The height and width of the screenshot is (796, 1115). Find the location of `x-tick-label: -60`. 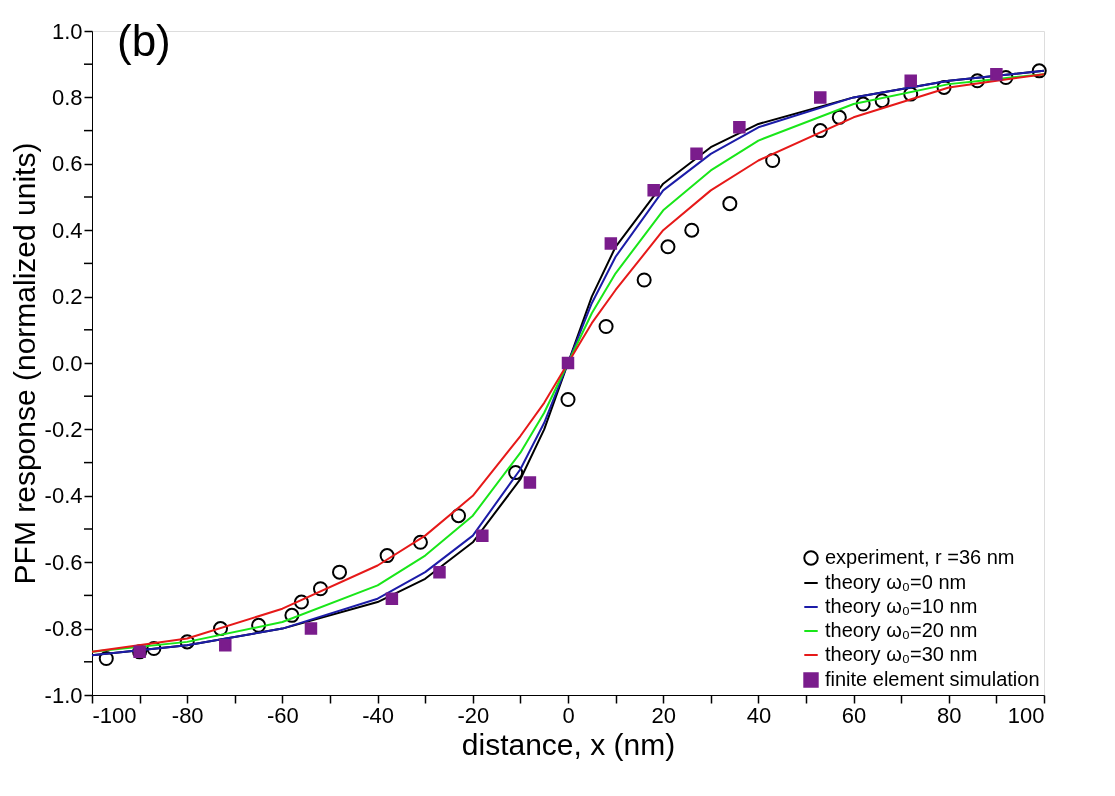

x-tick-label: -60 is located at coordinates (283, 715).